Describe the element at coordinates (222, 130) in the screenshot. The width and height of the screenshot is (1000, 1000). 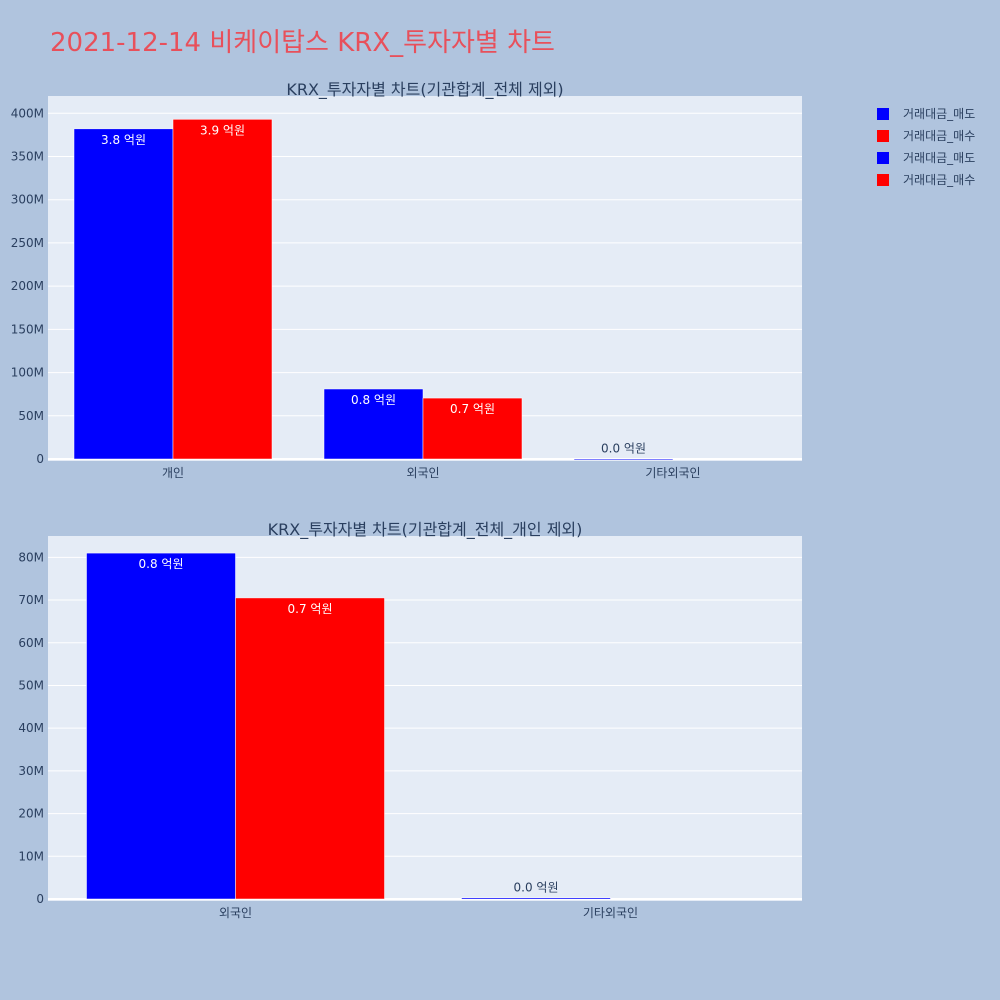
I see `bar-data-label: 3.9 억원` at that location.